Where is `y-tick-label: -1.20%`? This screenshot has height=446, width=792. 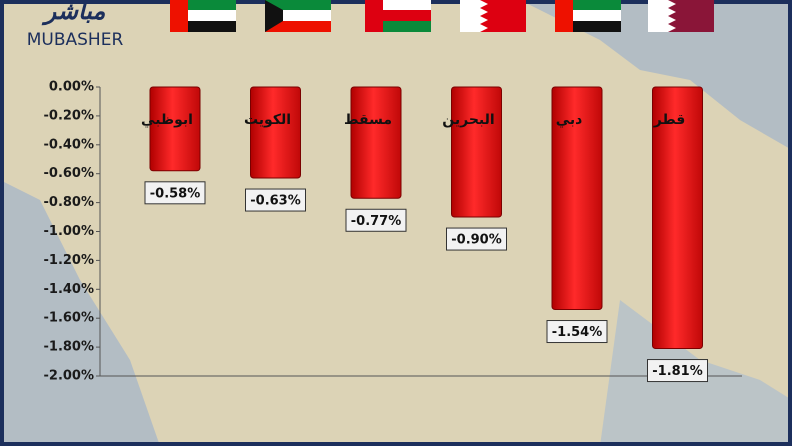
y-tick-label: -1.20% is located at coordinates (69, 260).